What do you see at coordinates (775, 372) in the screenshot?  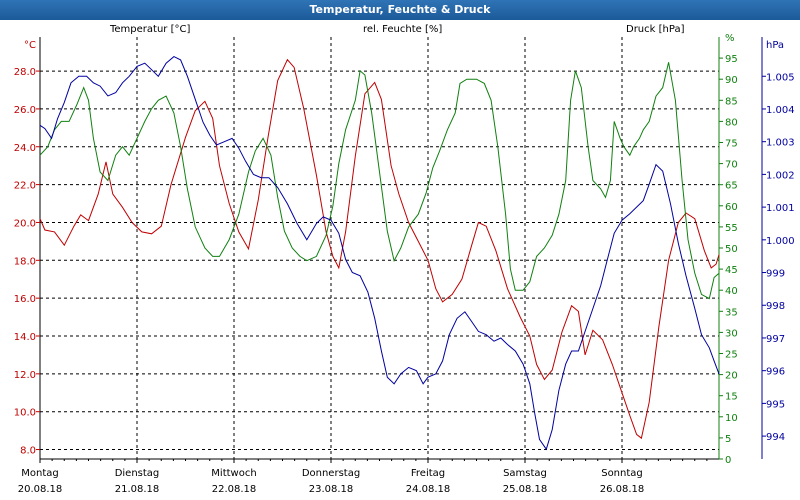 I see `pressure-tick-label: 996` at bounding box center [775, 372].